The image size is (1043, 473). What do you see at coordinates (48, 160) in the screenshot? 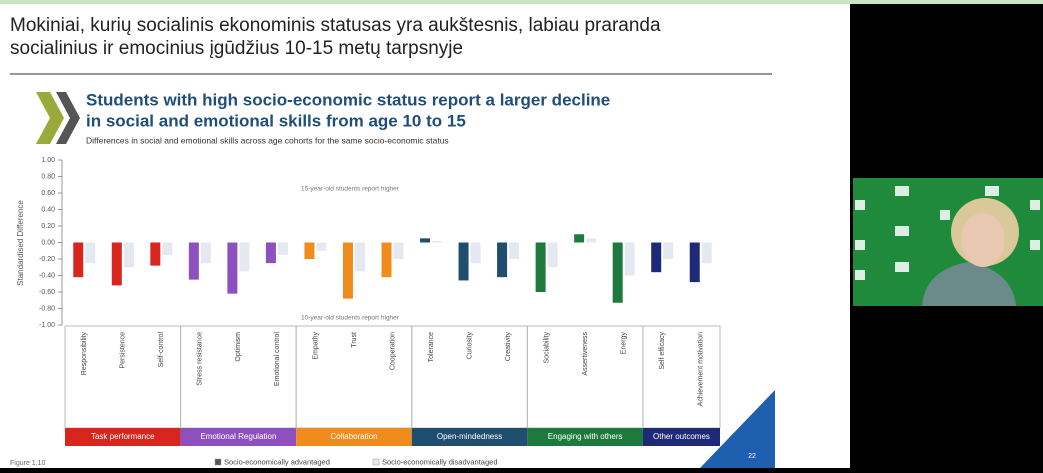
I see `y-tick-label: 1.00` at bounding box center [48, 160].